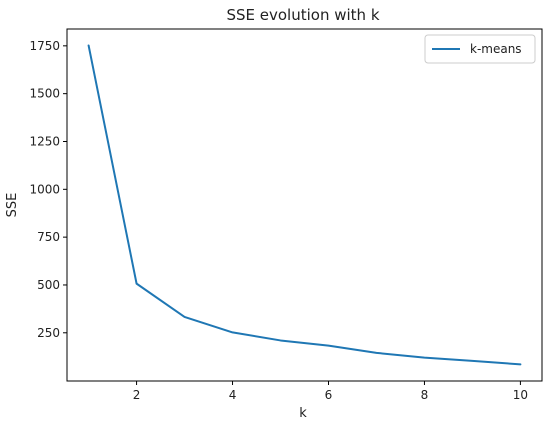 This screenshot has height=424, width=550. I want to click on y-axis-label: SSE, so click(12, 205).